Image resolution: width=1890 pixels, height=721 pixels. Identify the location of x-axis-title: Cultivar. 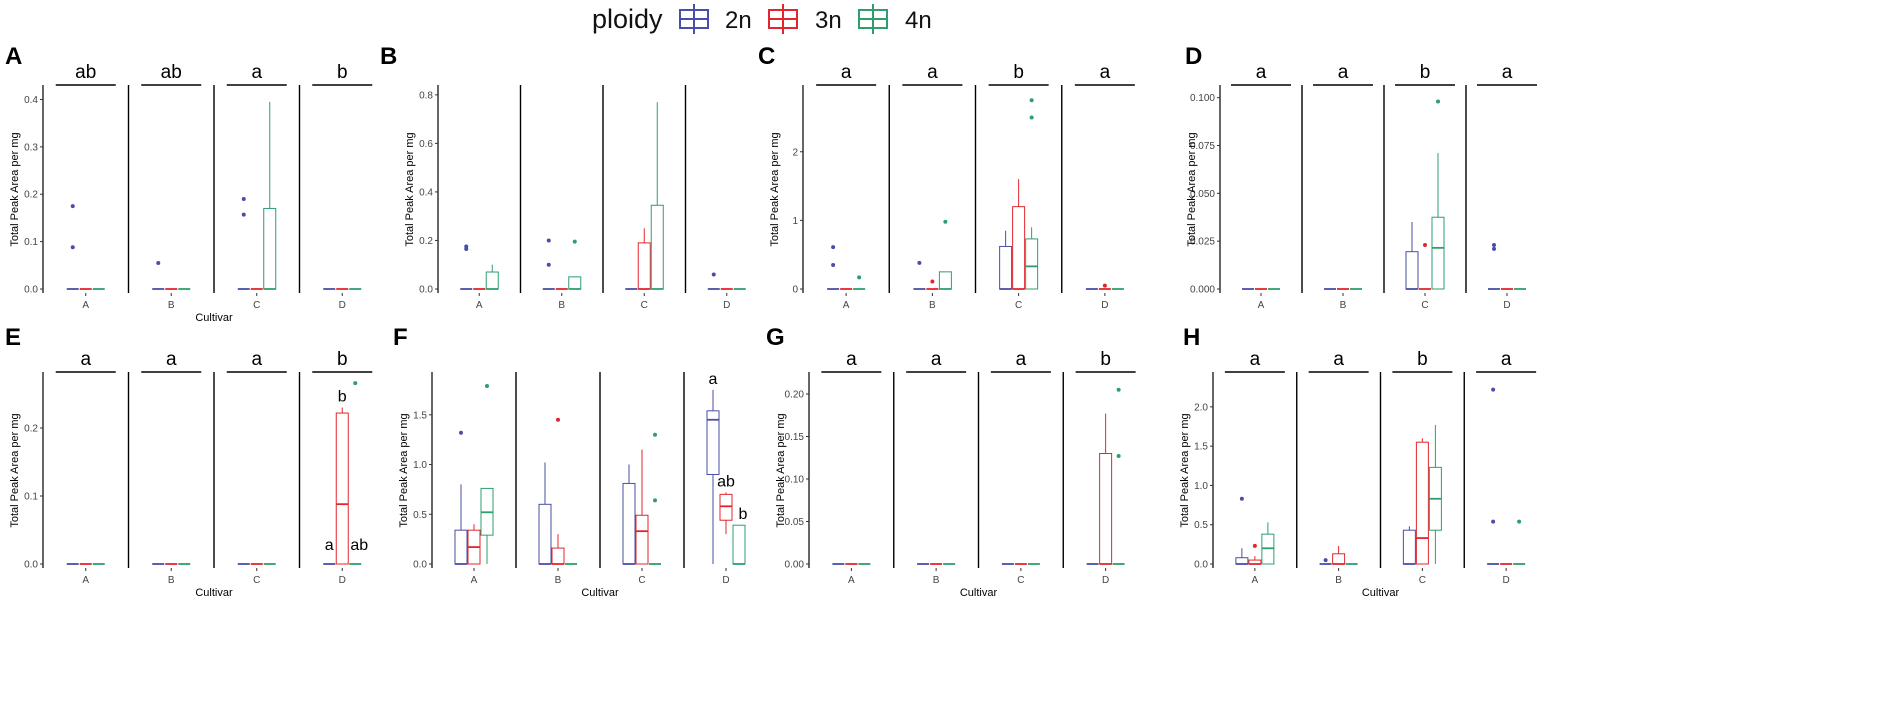
(1381, 593).